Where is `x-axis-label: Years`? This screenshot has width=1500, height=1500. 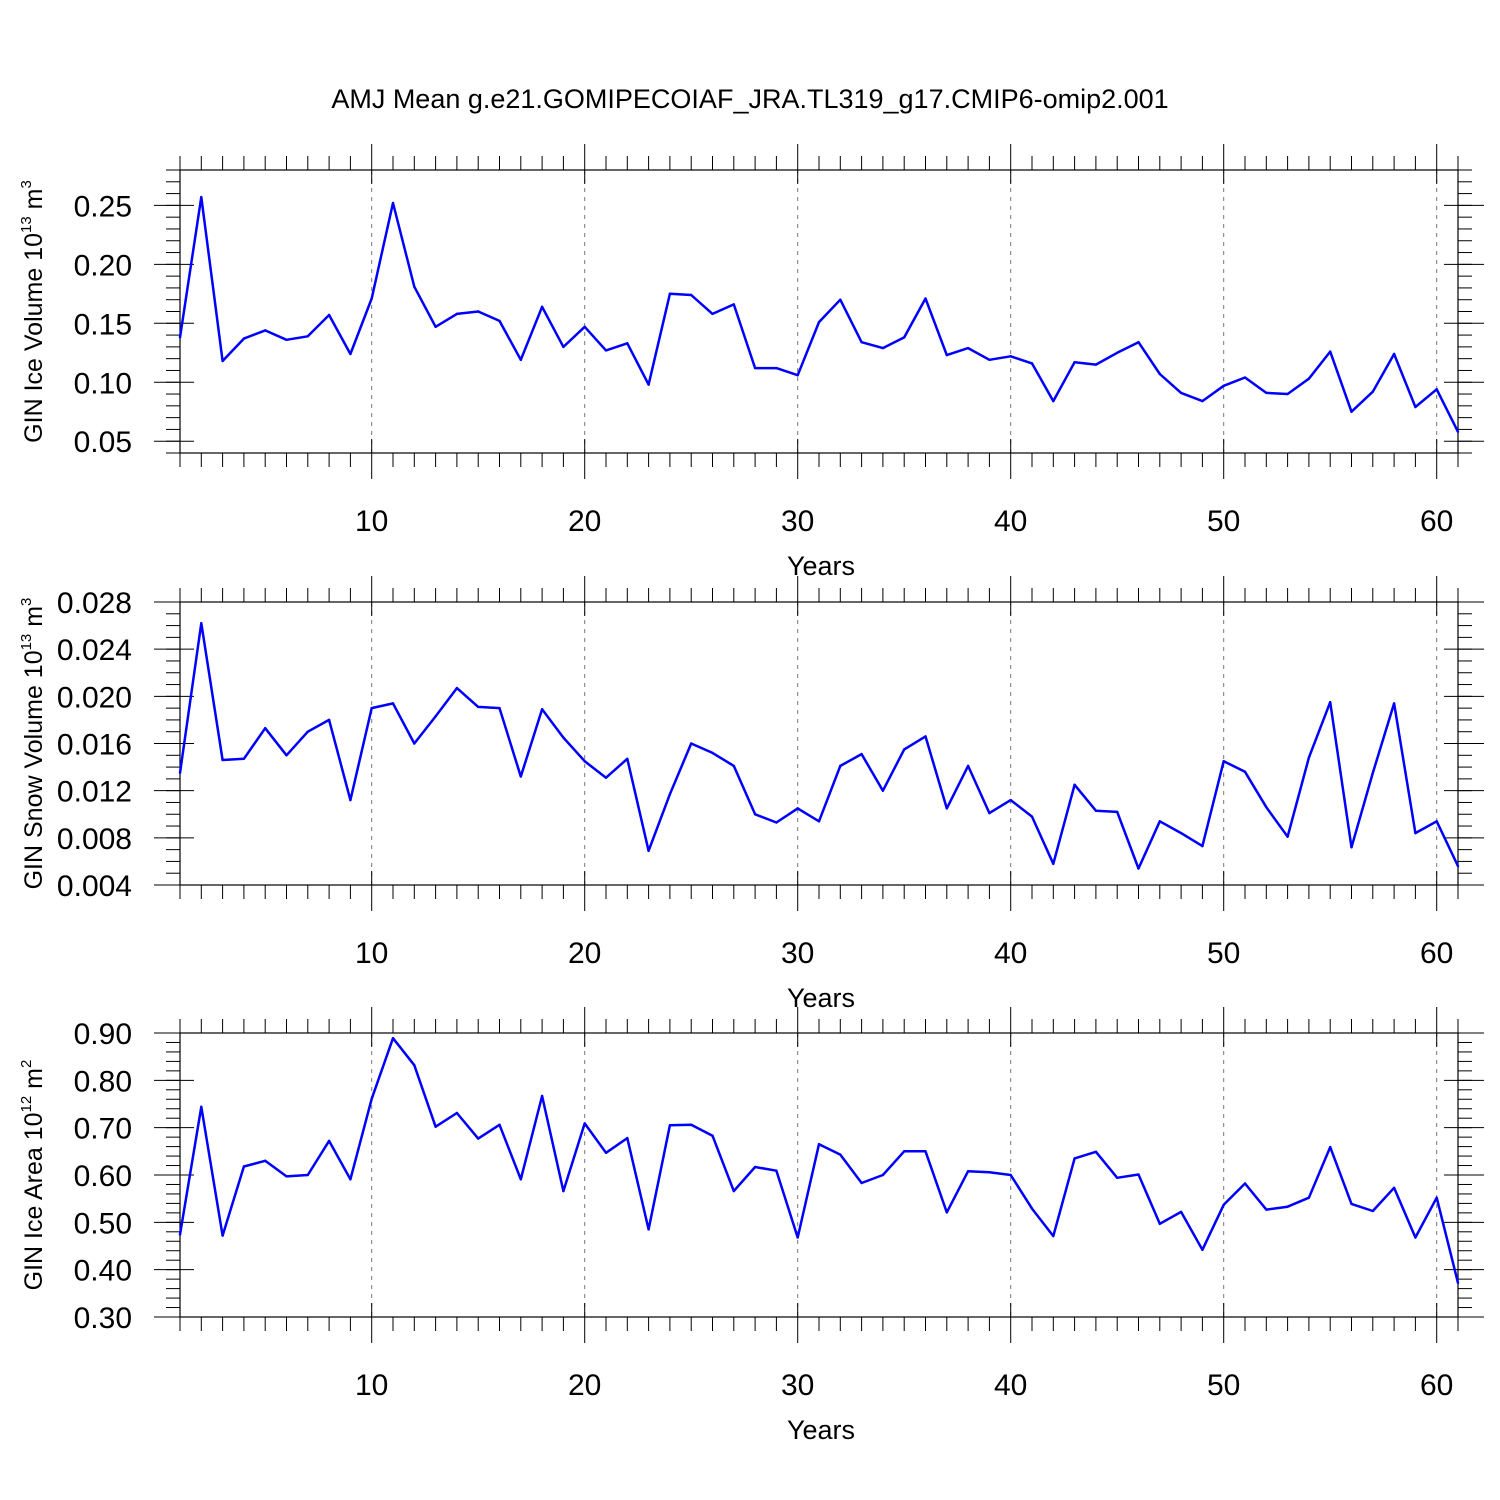
x-axis-label: Years is located at coordinates (821, 998).